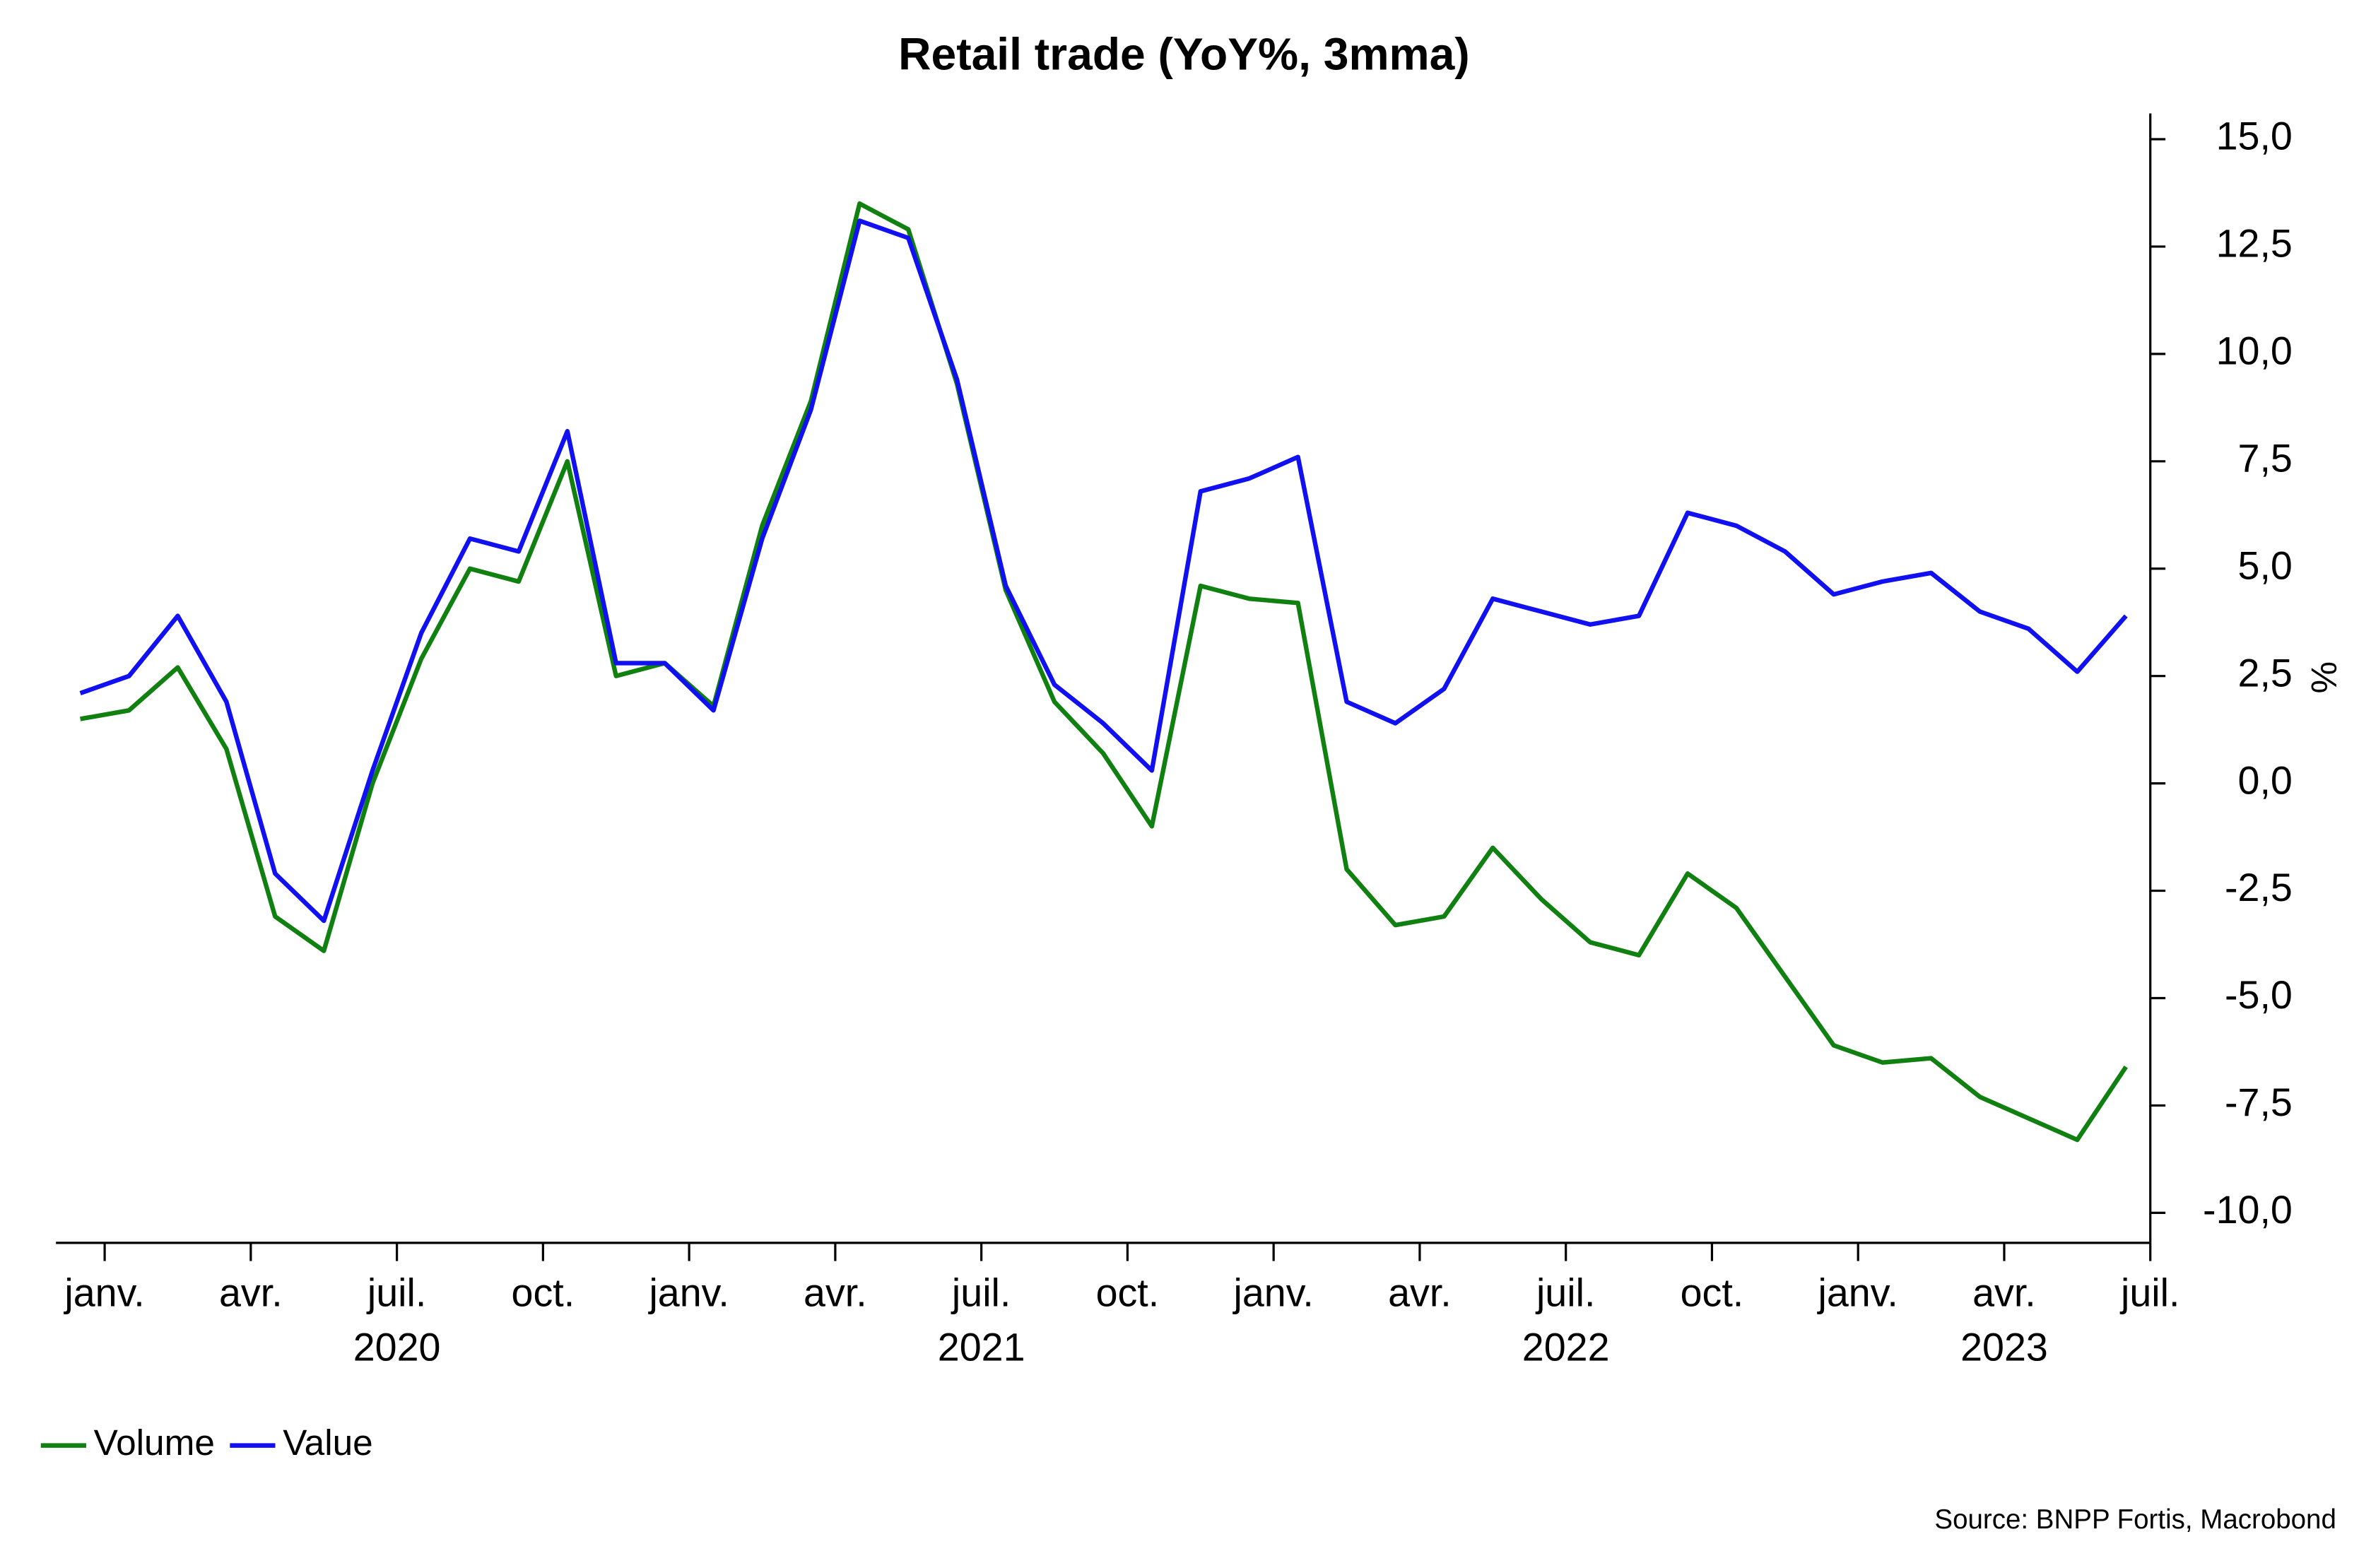  Describe the element at coordinates (154, 1442) in the screenshot. I see `legend-label: Volume` at that location.